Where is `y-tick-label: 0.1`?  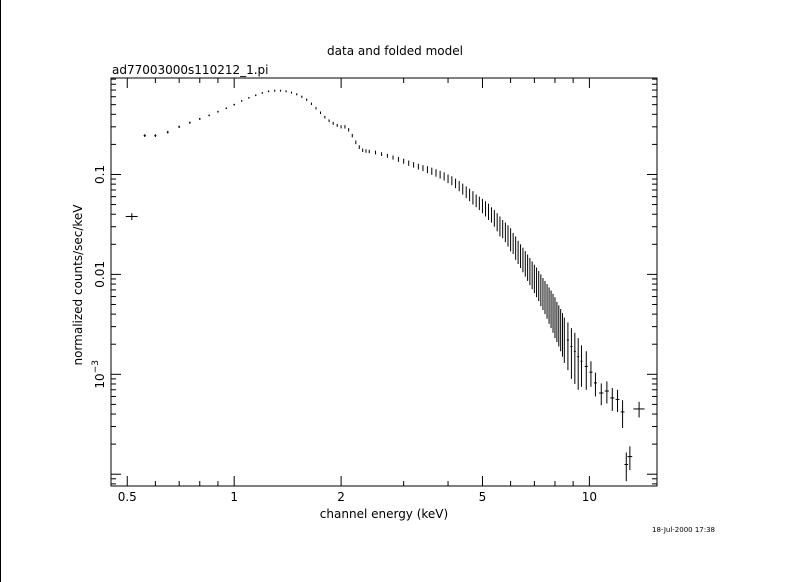 y-tick-label: 0.1 is located at coordinates (100, 174).